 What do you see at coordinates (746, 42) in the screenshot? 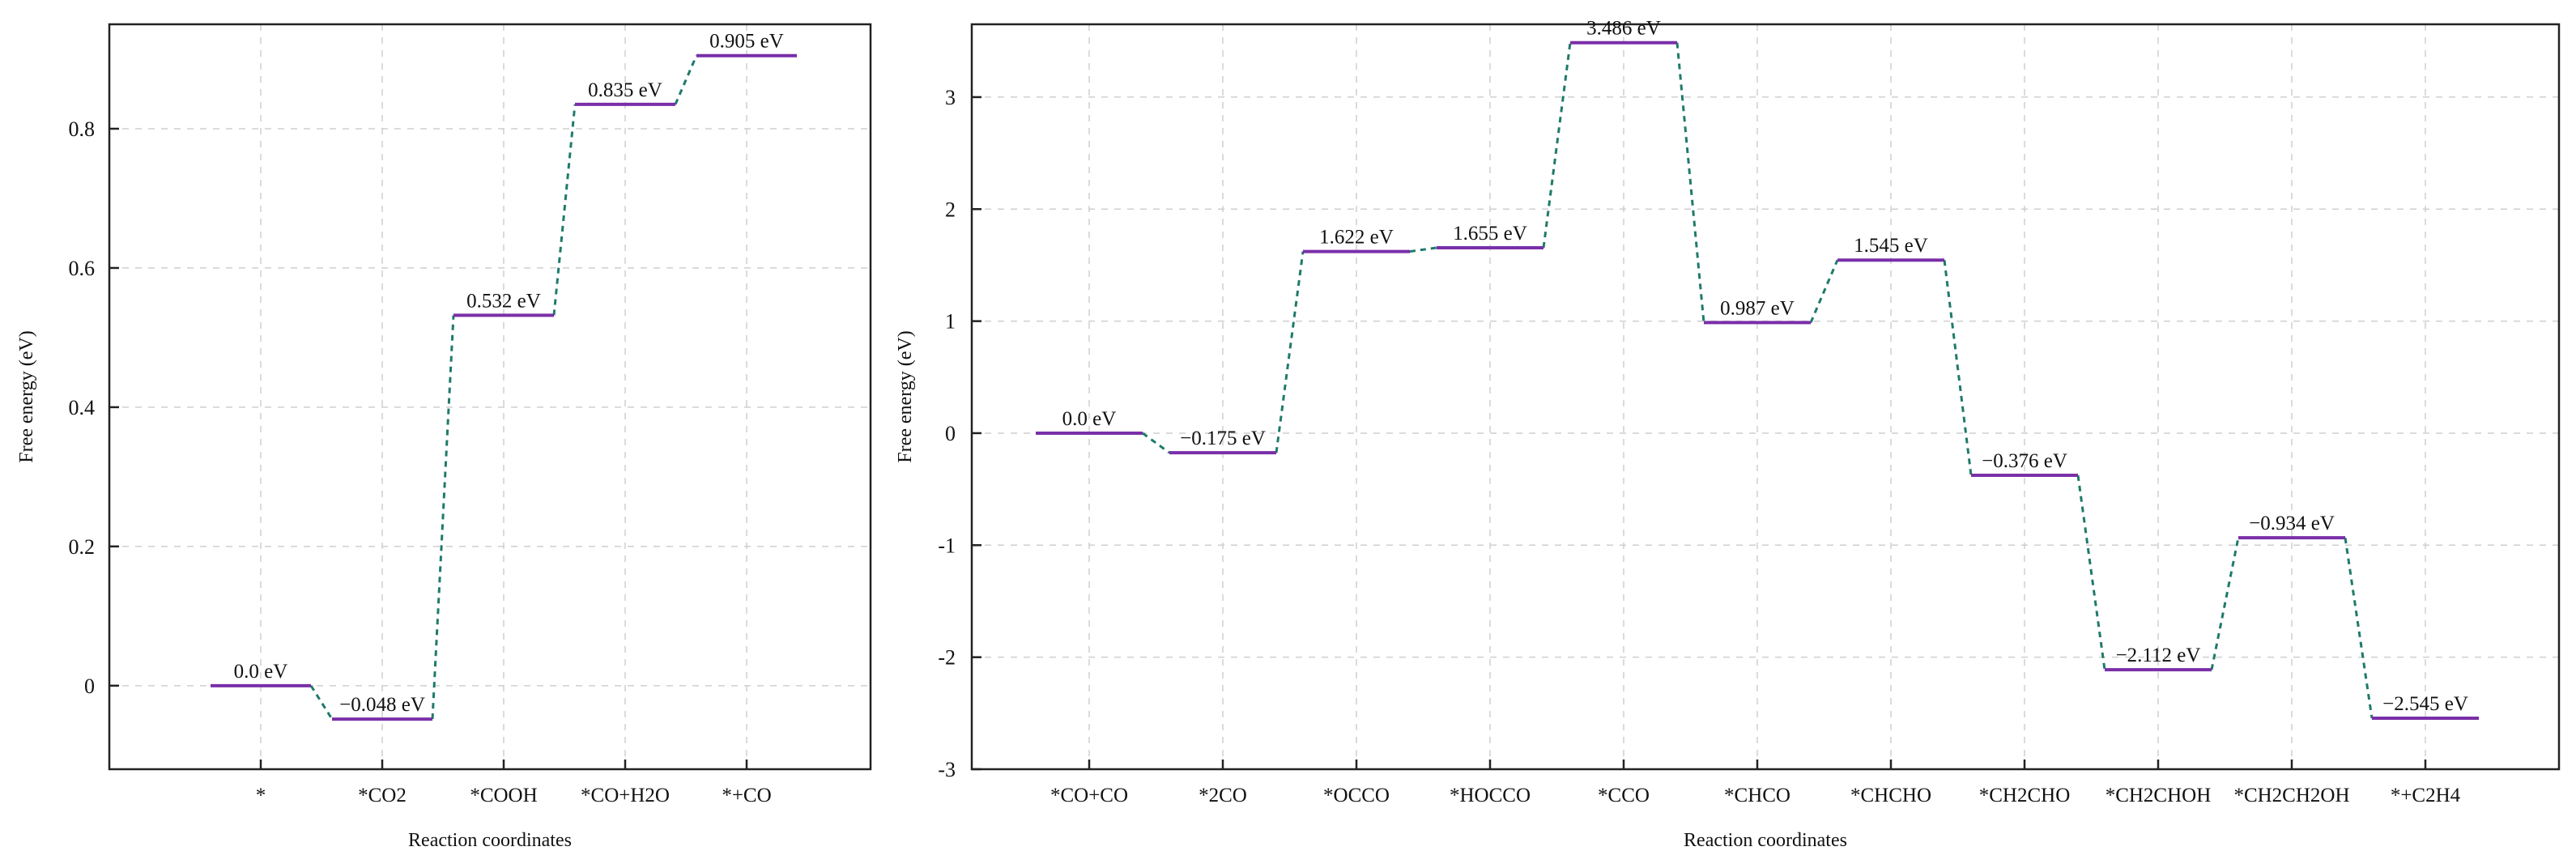
I see `energy-level-label: 0.905 eV` at bounding box center [746, 42].